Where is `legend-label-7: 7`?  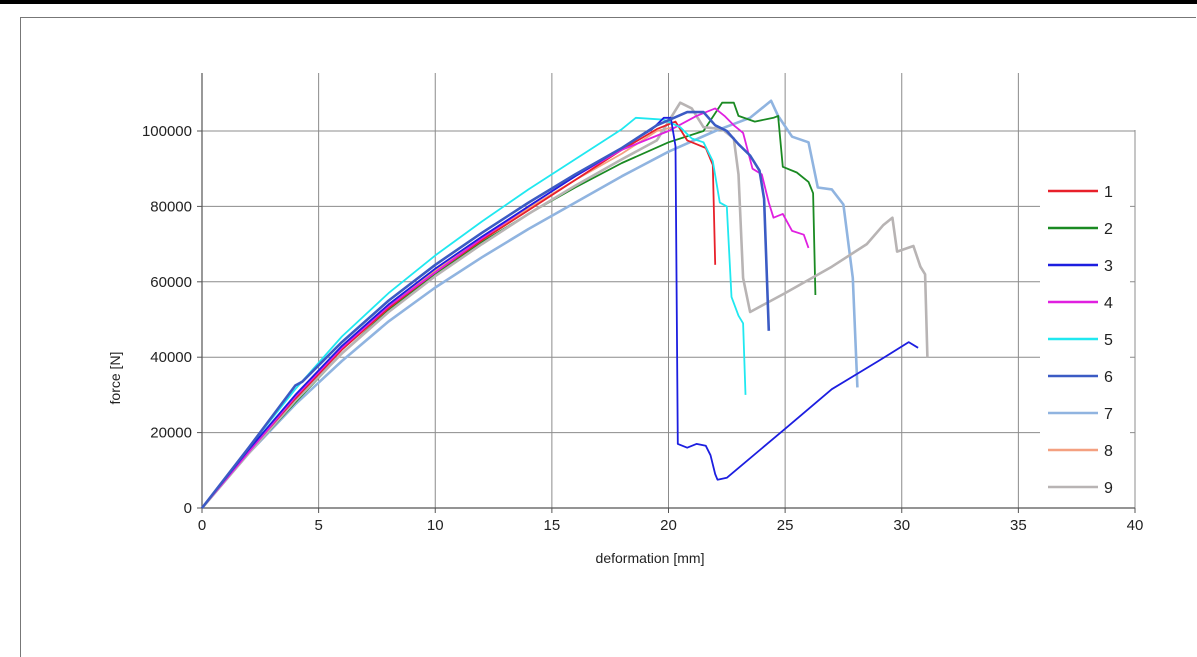 legend-label-7: 7 is located at coordinates (1108, 414).